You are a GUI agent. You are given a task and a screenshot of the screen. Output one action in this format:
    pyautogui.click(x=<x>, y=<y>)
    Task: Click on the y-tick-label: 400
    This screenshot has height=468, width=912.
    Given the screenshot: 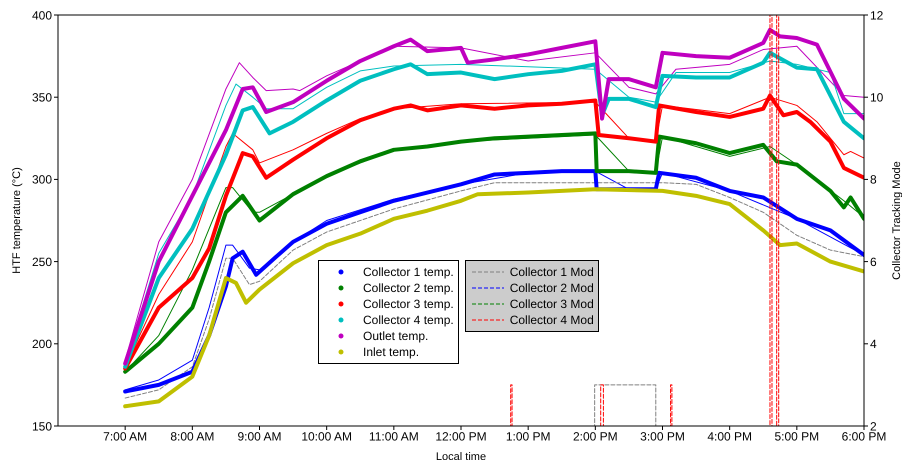 What is the action you would take?
    pyautogui.click(x=42, y=15)
    